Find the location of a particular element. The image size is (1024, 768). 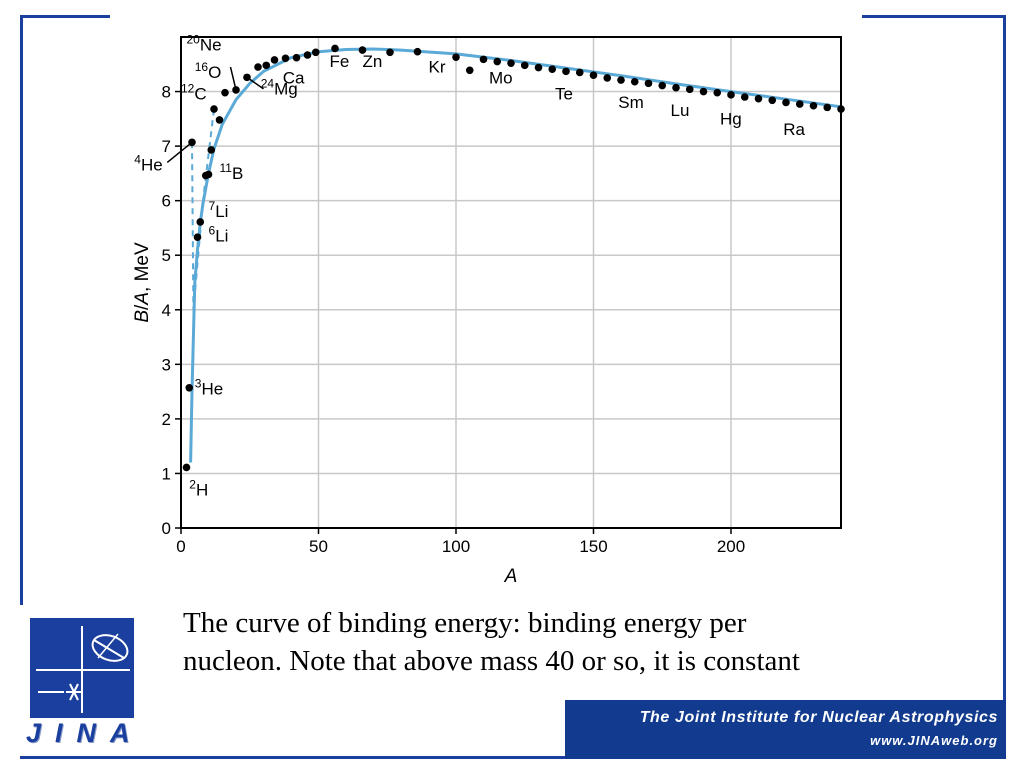

jina-logo-text: JINA is located at coordinates (85, 733).